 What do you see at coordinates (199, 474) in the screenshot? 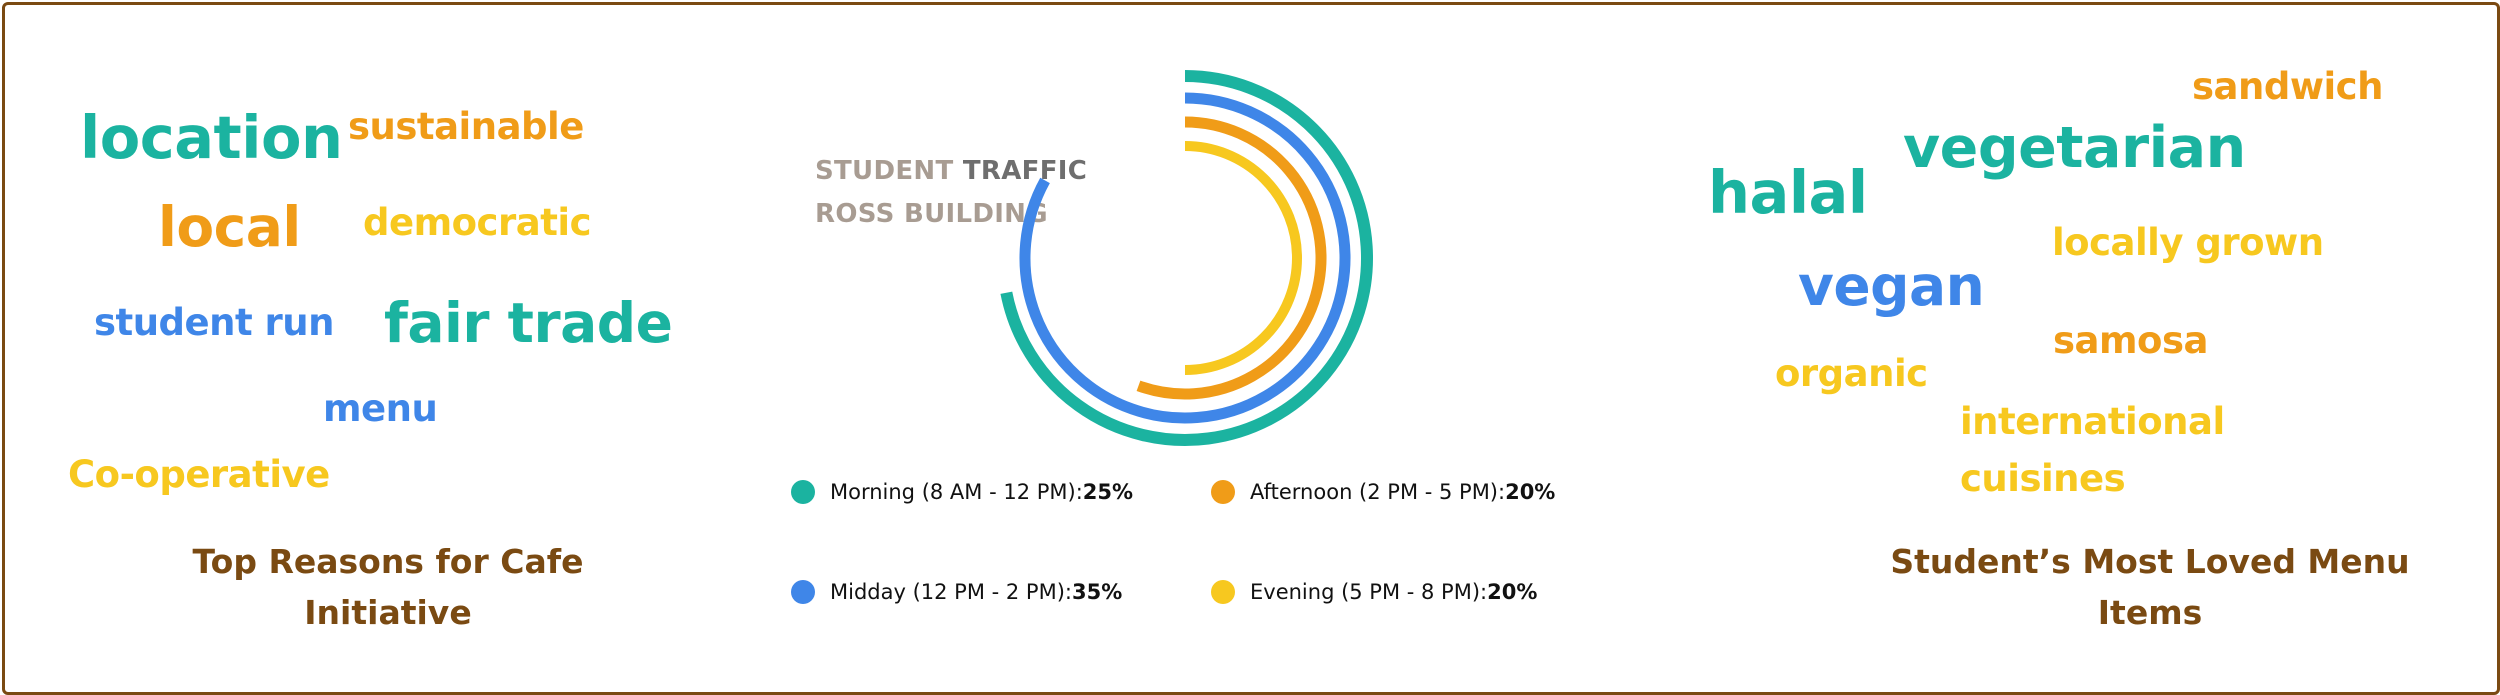
I see `word-co-operative: Co-operative` at bounding box center [199, 474].